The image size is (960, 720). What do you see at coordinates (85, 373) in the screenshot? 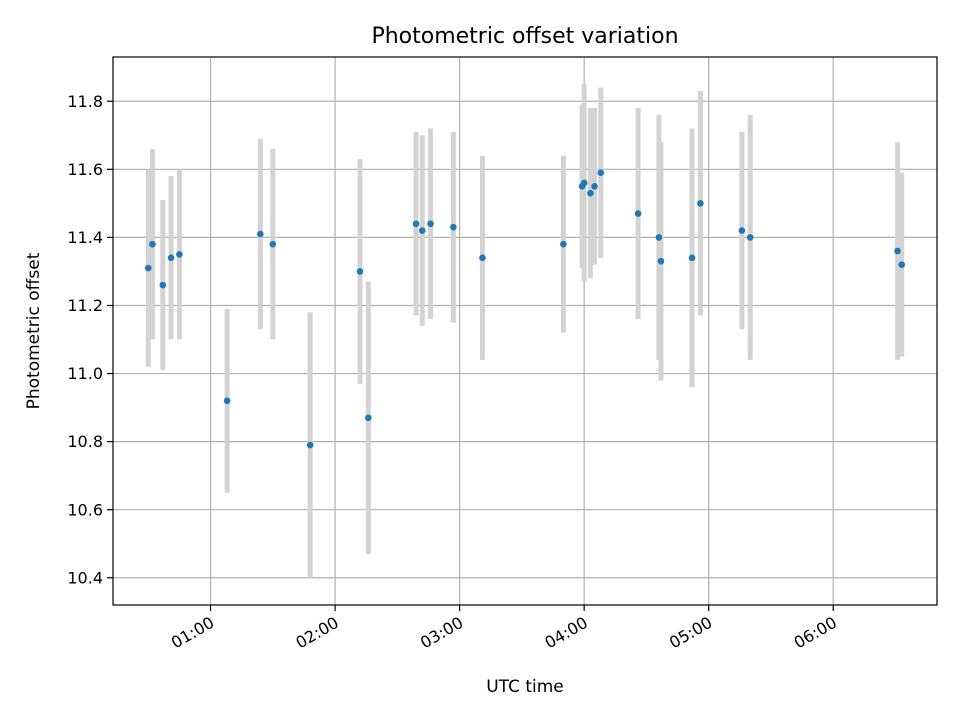
I see `y-tick-label: 11.0` at bounding box center [85, 373].